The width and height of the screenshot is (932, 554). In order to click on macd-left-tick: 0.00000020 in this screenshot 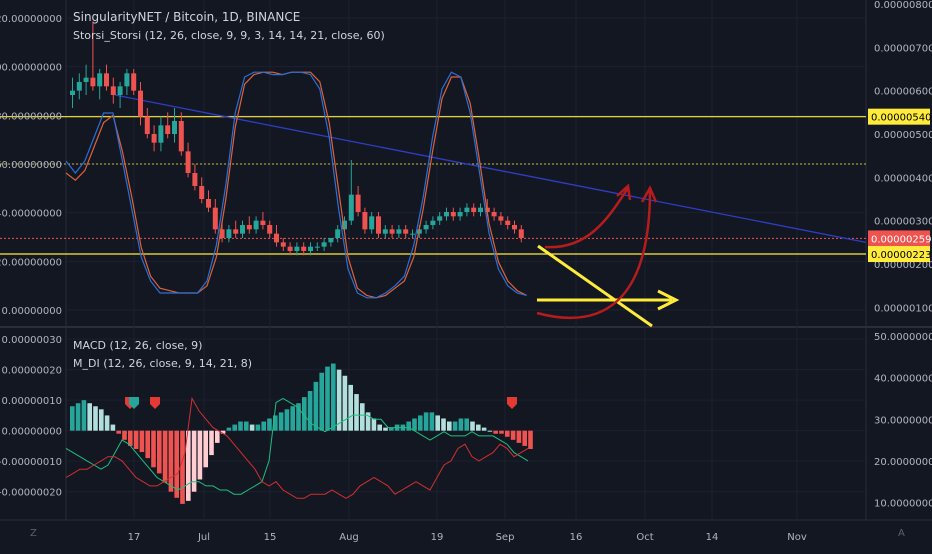, I will do `click(32, 371)`.